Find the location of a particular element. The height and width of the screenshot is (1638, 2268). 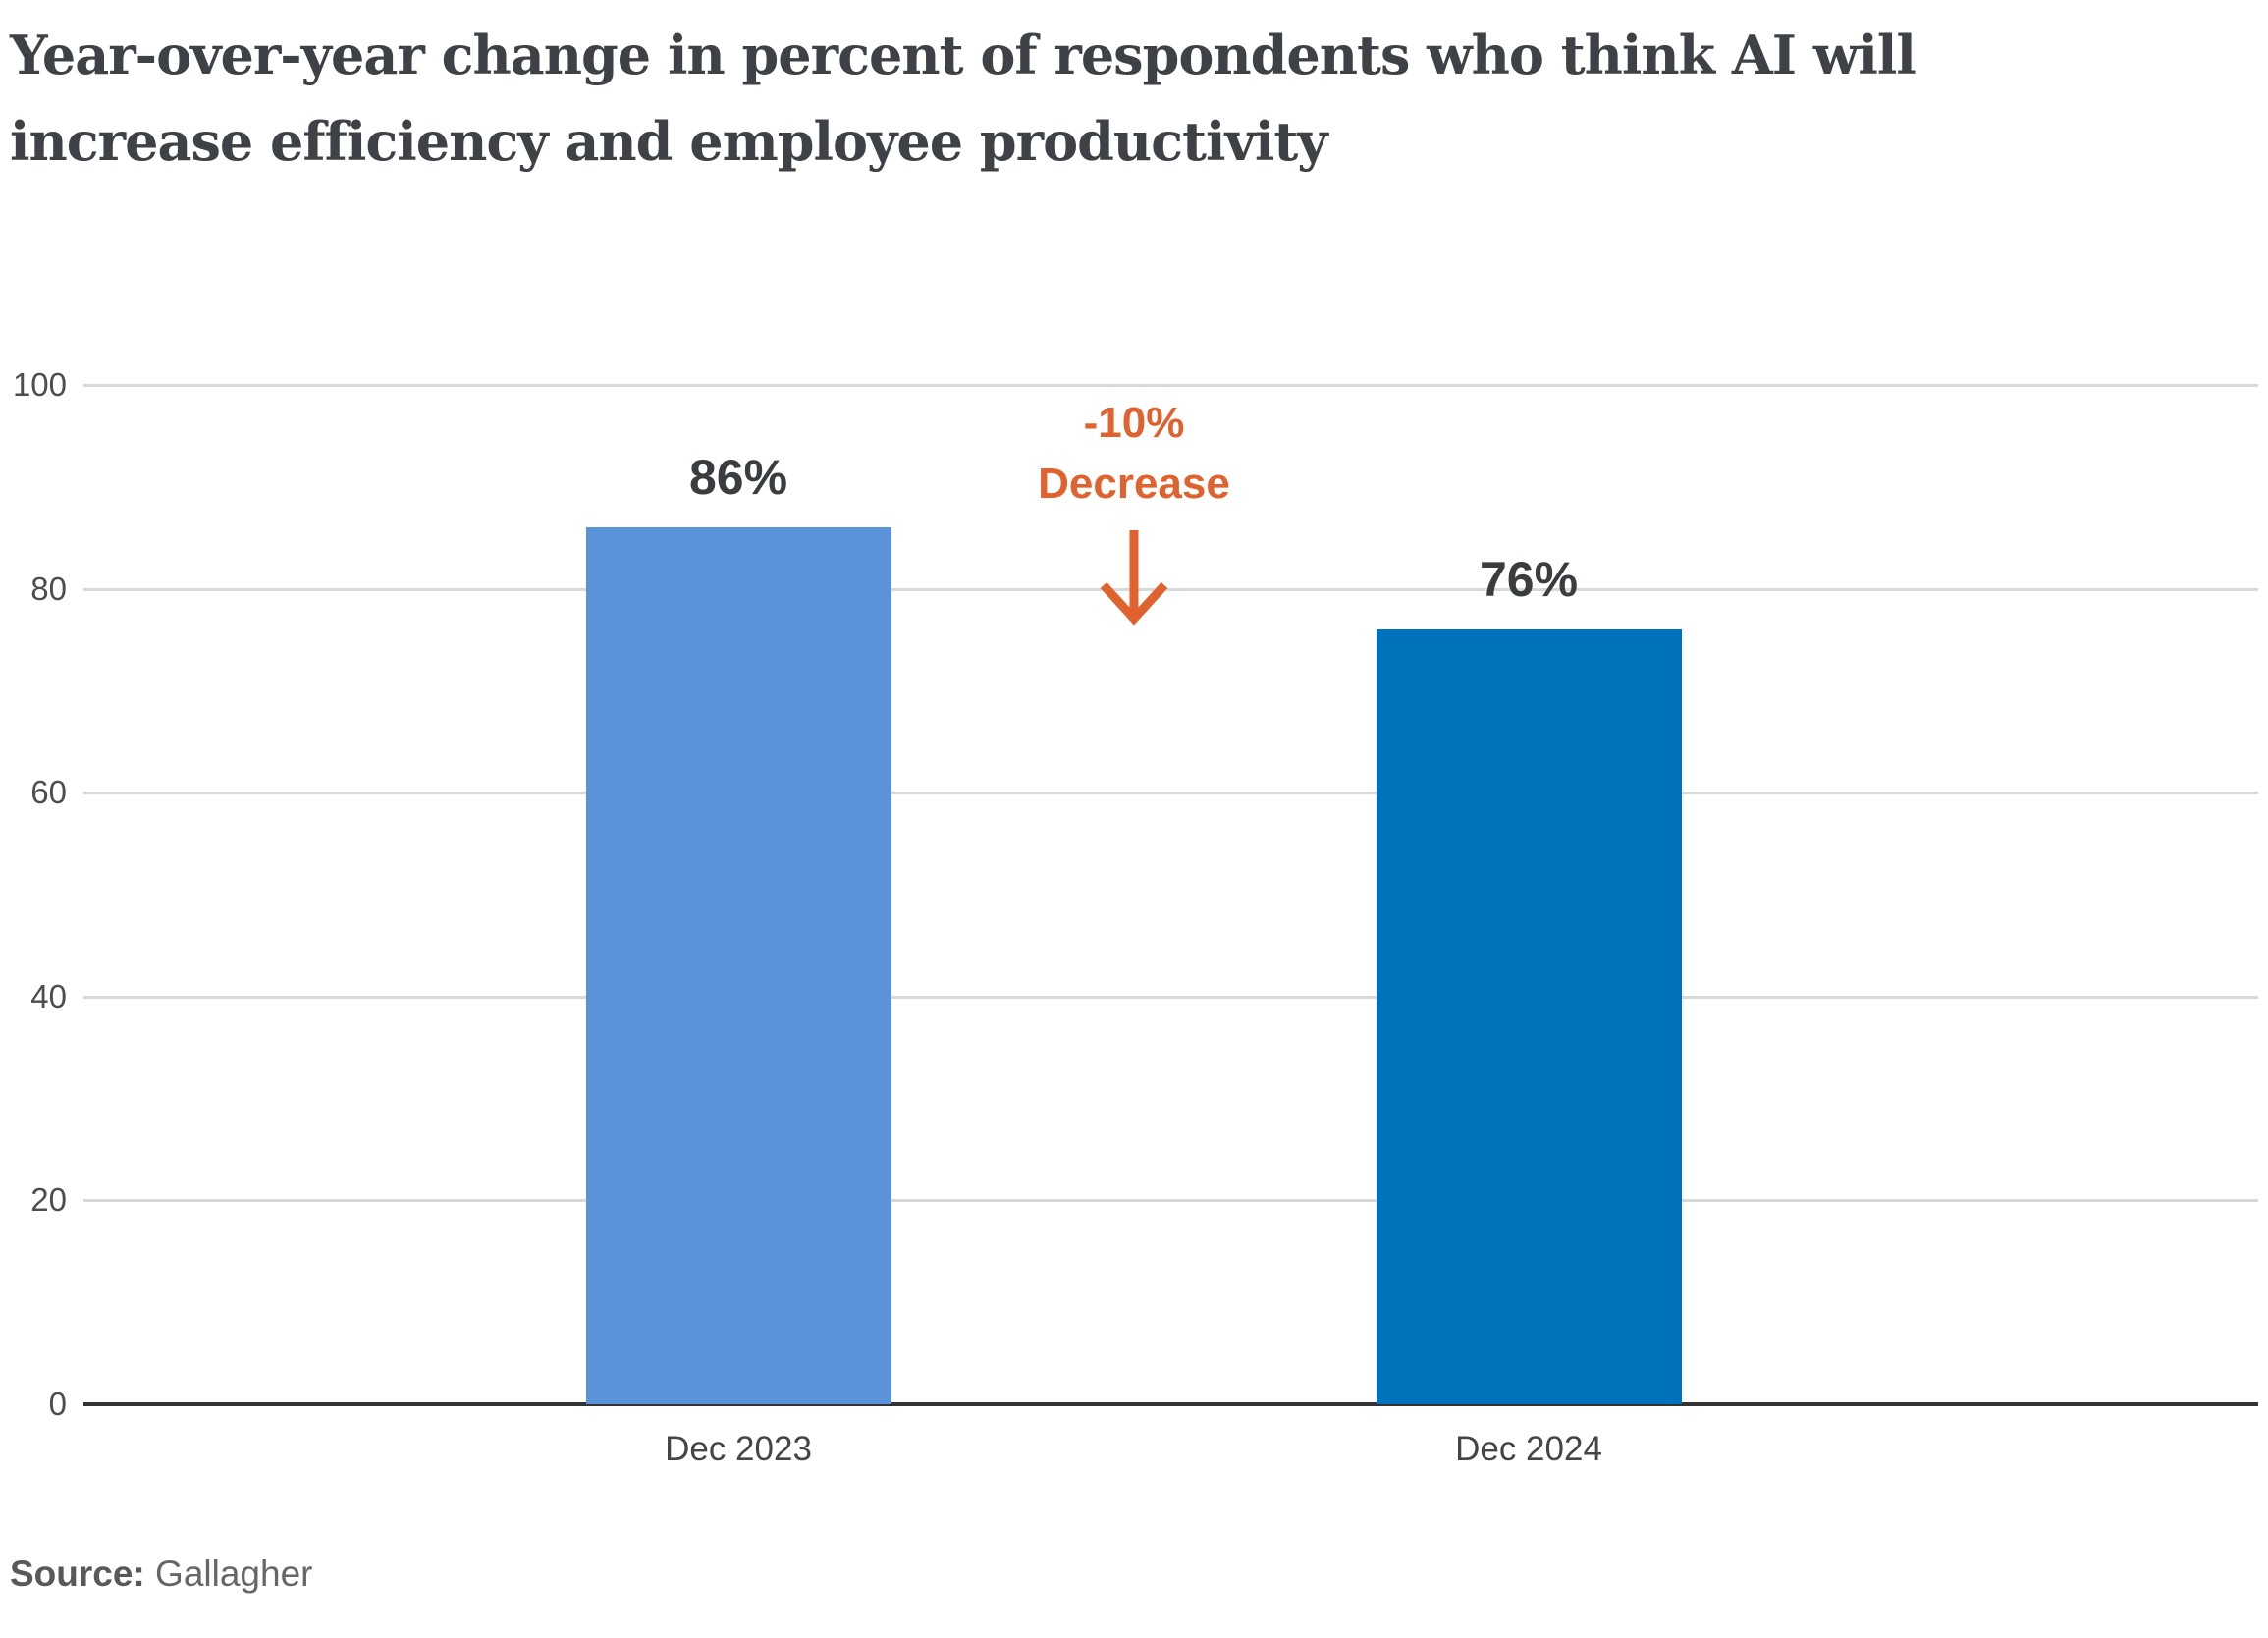

y-tick-label-40: 40 is located at coordinates (49, 995).